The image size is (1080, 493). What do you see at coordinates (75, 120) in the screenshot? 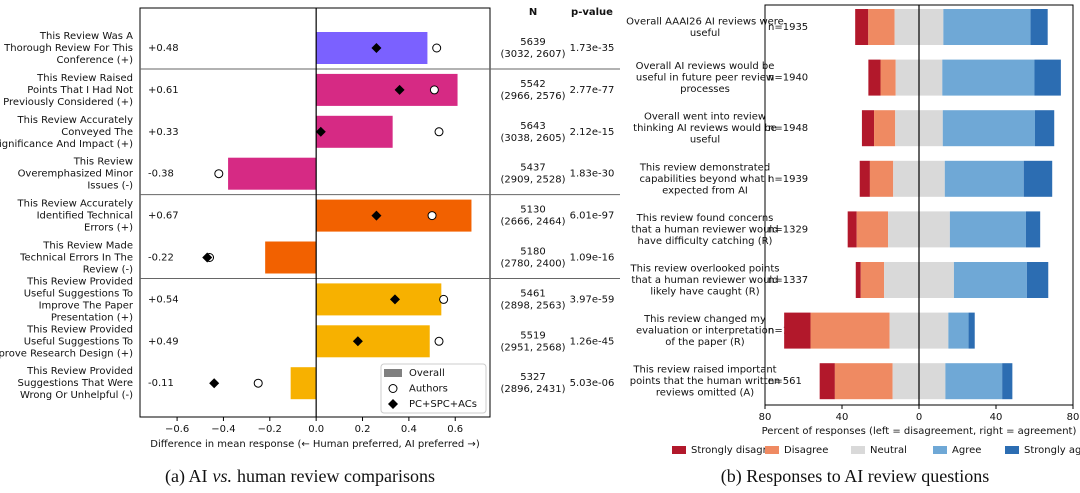
I see `text-line: This Review Accurately` at bounding box center [75, 120].